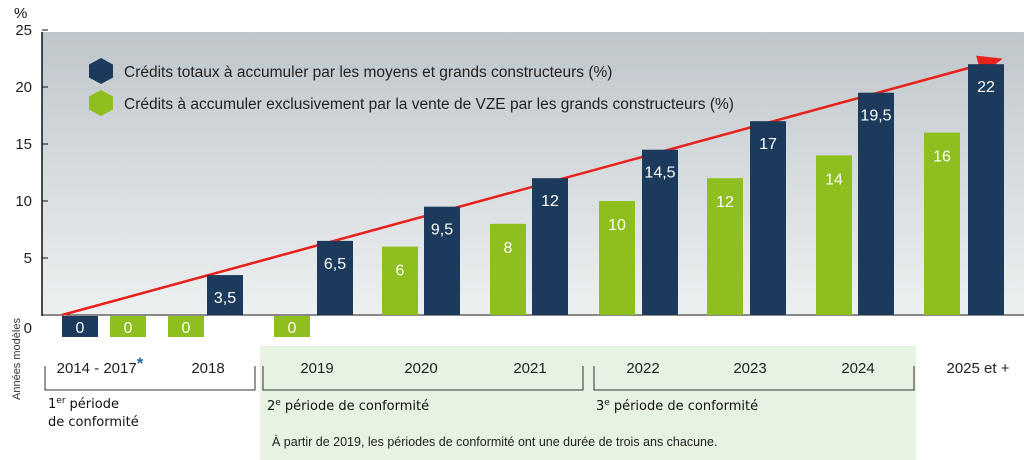 This screenshot has width=1024, height=460. What do you see at coordinates (23, 30) in the screenshot?
I see `y-tick-label: 25` at bounding box center [23, 30].